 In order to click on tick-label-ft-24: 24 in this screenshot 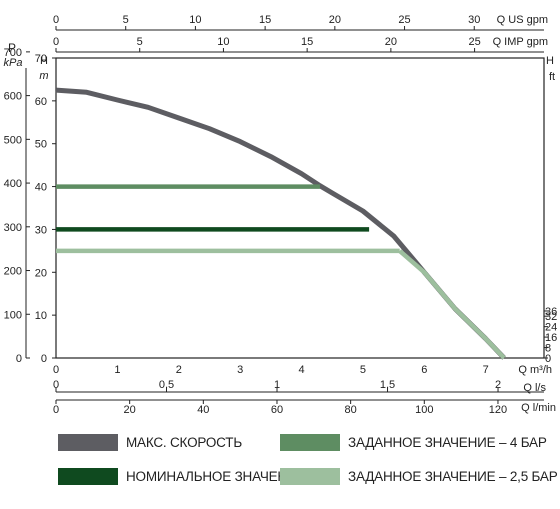, I will do `click(551, 328)`.